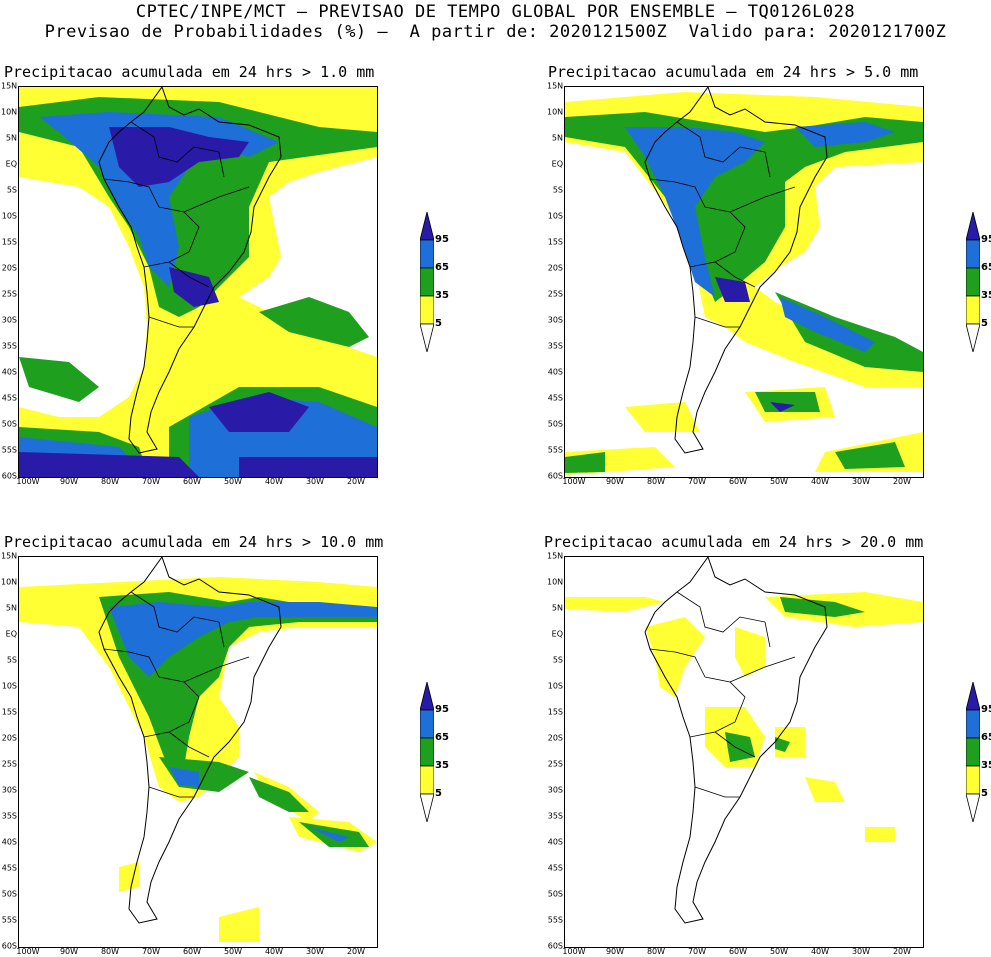  I want to click on map-10mm, so click(198, 752).